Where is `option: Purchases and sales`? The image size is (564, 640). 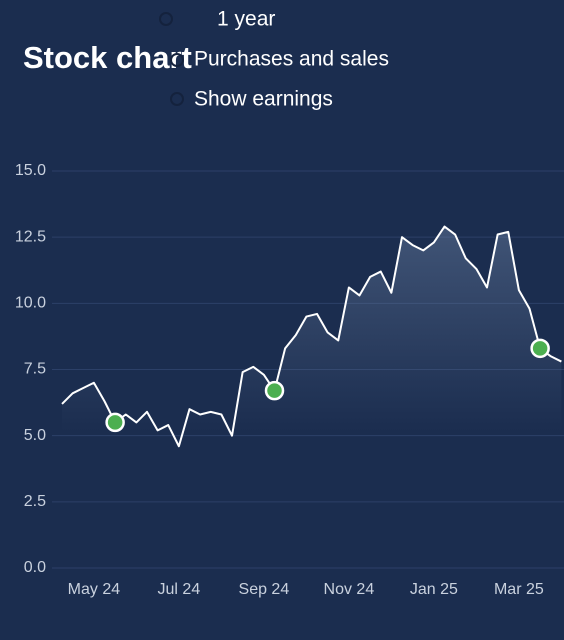 option: Purchases and sales is located at coordinates (291, 59).